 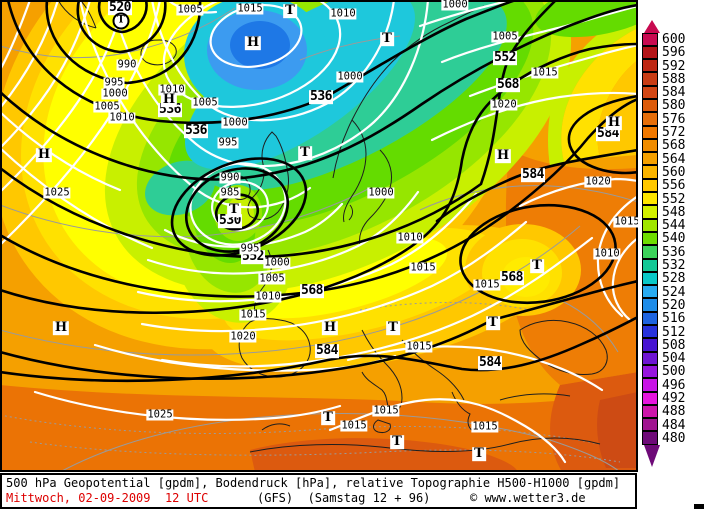 I want to click on scale-value: 600, so click(x=674, y=39).